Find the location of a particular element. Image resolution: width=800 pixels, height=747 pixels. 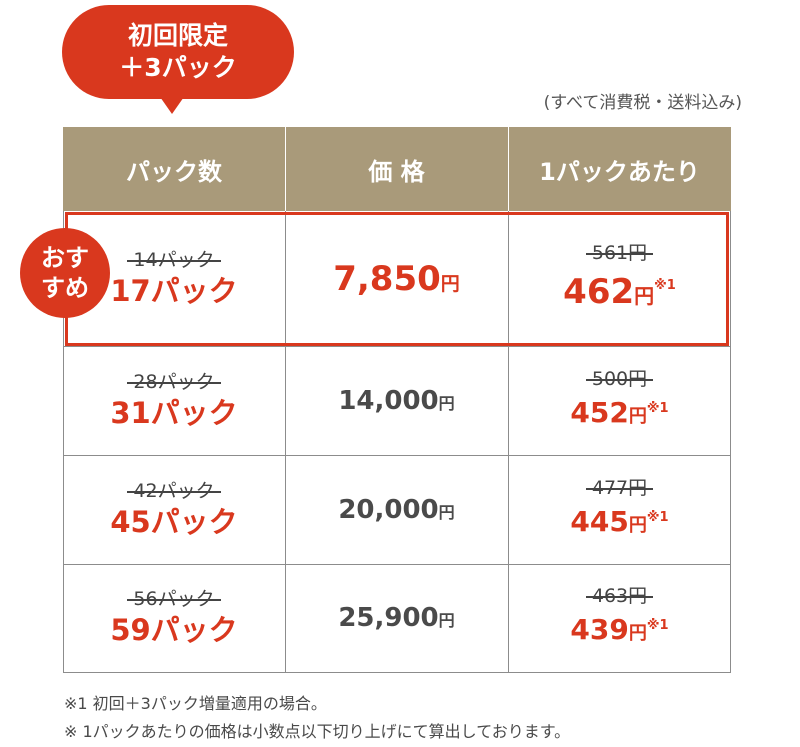

table-row-3-price: 20,000円 is located at coordinates (396, 509).